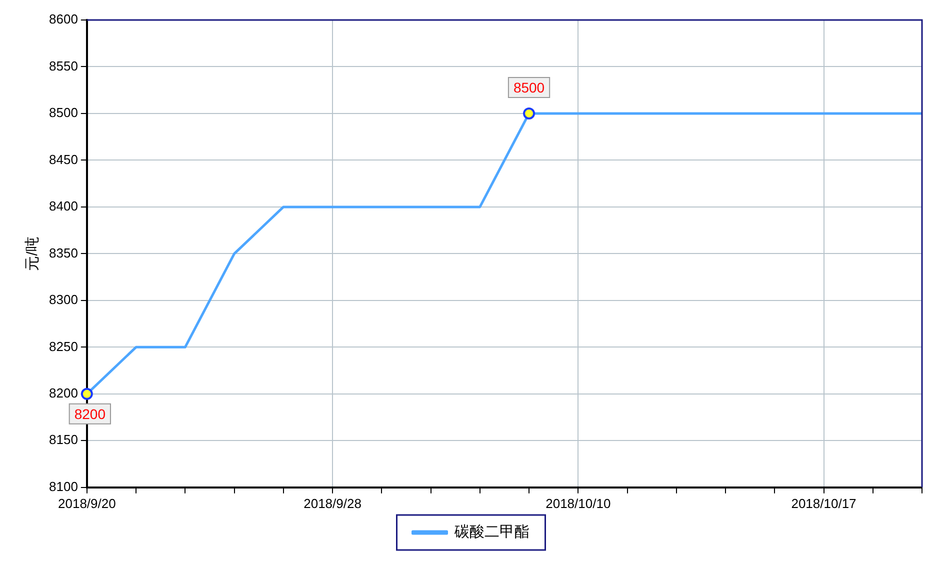 Image resolution: width=950 pixels, height=570 pixels. Describe the element at coordinates (63, 440) in the screenshot. I see `y-tick-label: 8150` at that location.